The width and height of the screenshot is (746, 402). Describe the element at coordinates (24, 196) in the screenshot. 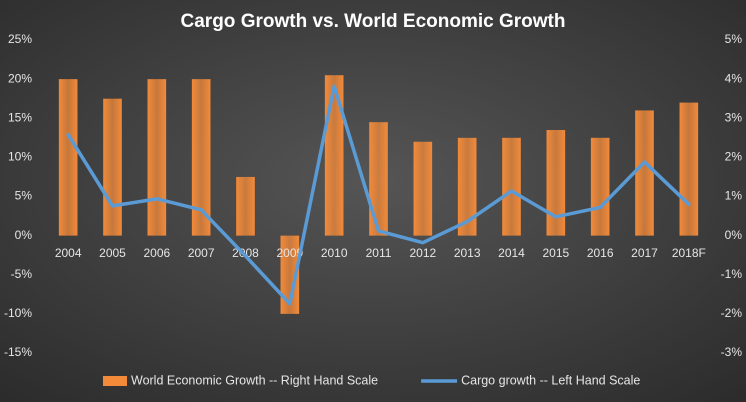

I see `y-tick-label: 5%` at that location.